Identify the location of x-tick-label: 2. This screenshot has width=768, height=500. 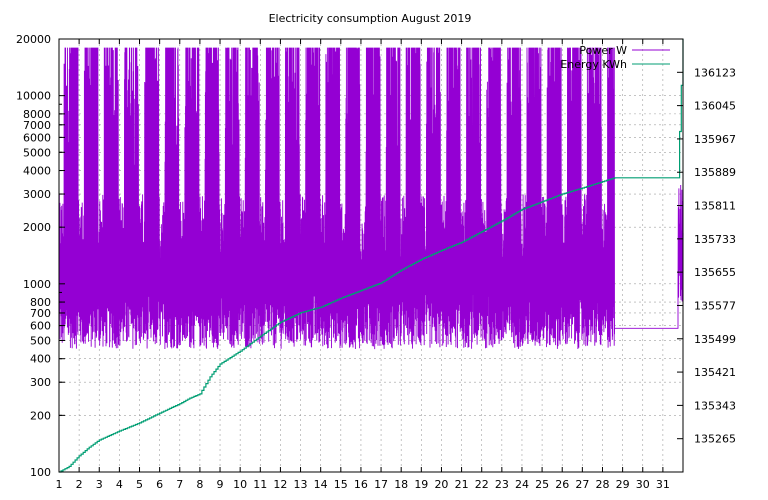
(79, 484).